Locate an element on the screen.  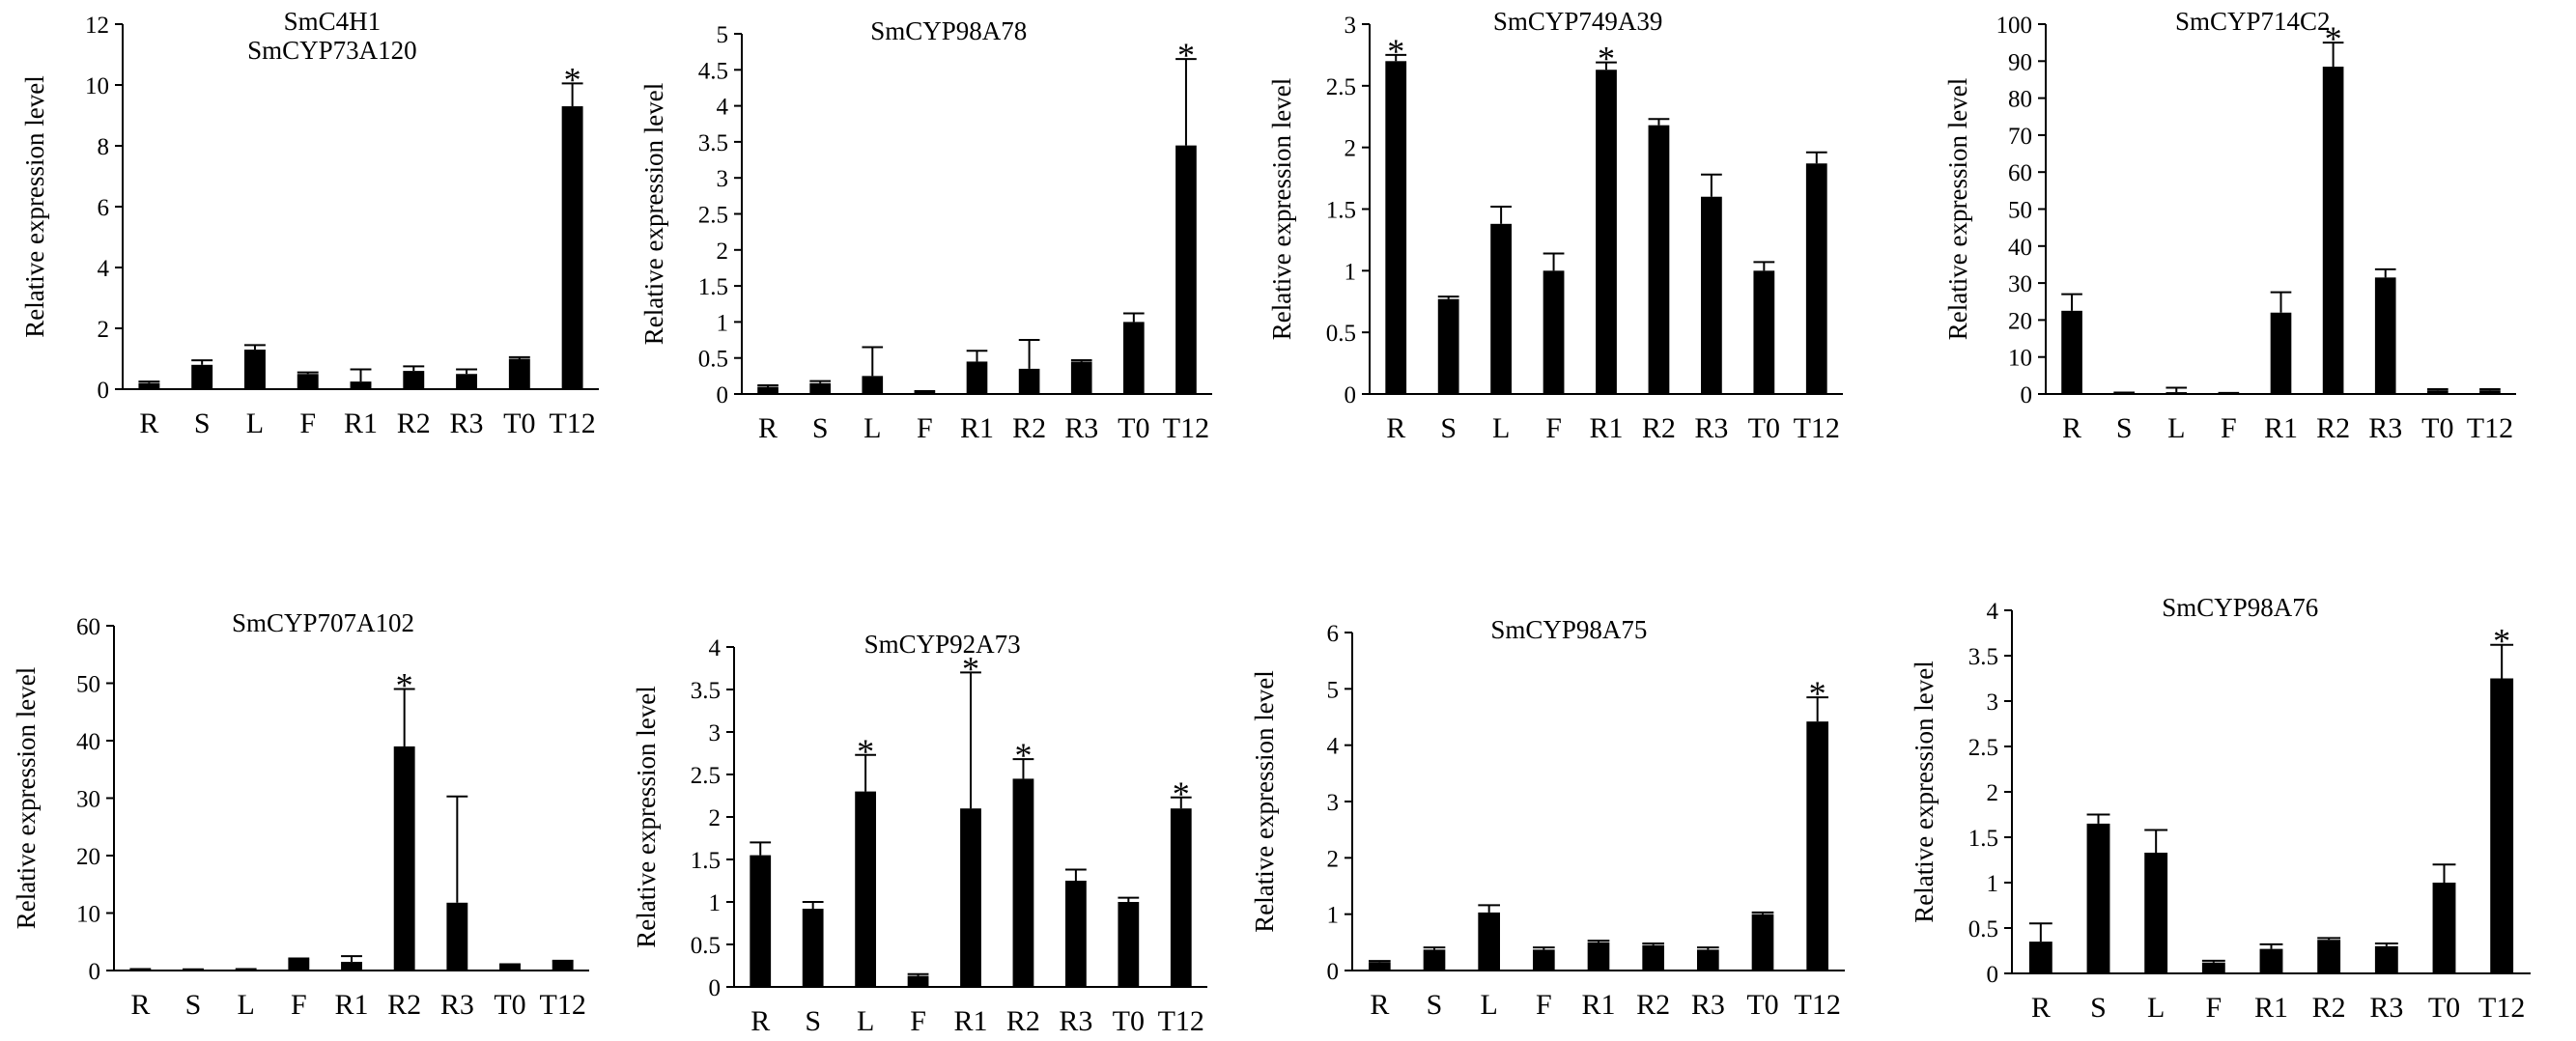
y-tick-label: 6 is located at coordinates (104, 208).